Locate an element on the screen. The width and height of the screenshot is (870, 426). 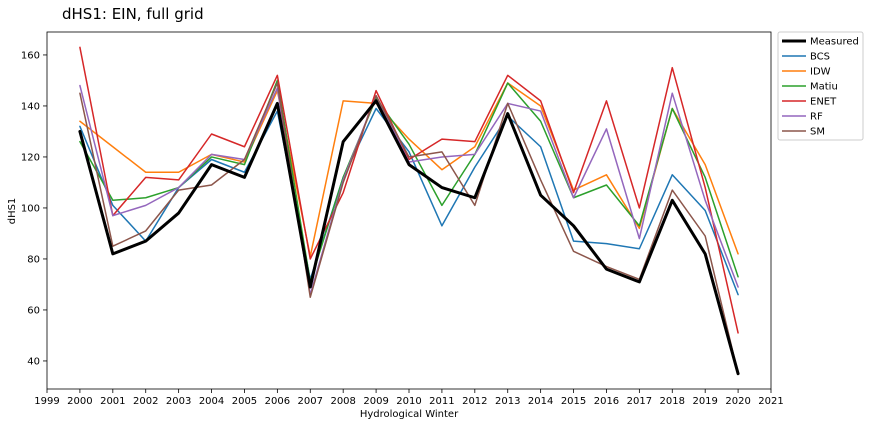
x-tick-label: 2002 is located at coordinates (145, 401).